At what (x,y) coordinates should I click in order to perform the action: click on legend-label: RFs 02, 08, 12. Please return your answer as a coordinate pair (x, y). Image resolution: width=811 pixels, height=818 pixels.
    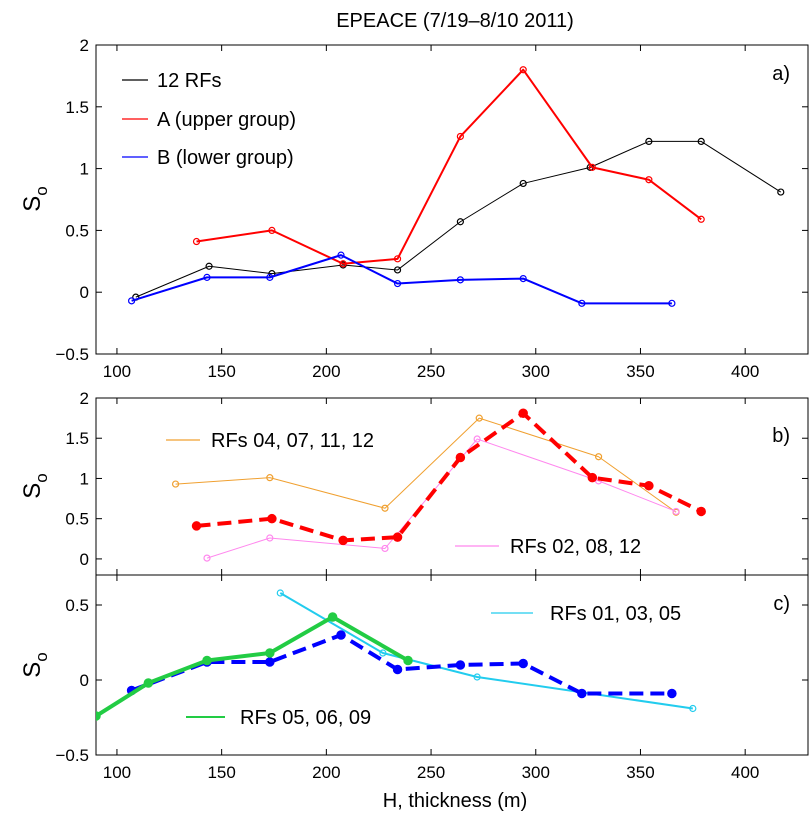
    Looking at the image, I should click on (575, 547).